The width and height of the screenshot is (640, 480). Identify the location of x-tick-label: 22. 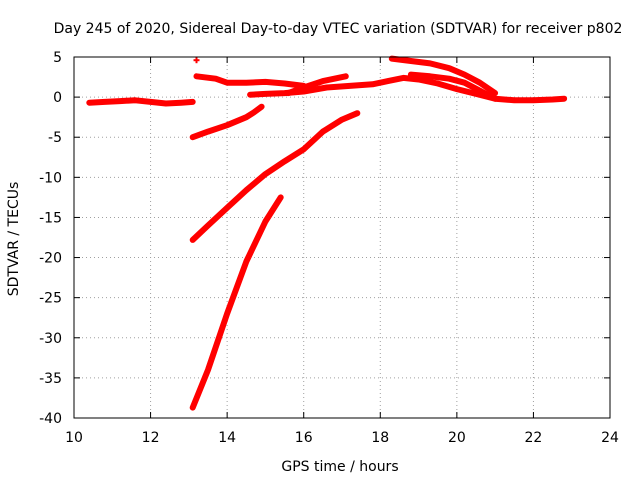
(534, 438).